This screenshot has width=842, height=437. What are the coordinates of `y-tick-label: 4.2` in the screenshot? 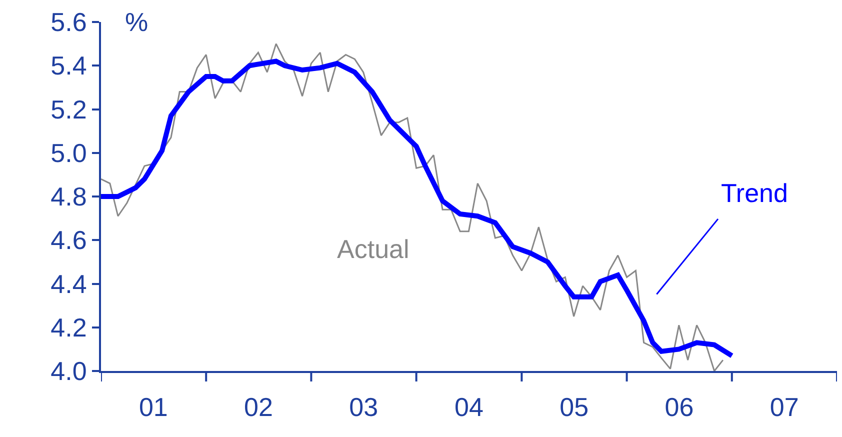 It's located at (68, 327).